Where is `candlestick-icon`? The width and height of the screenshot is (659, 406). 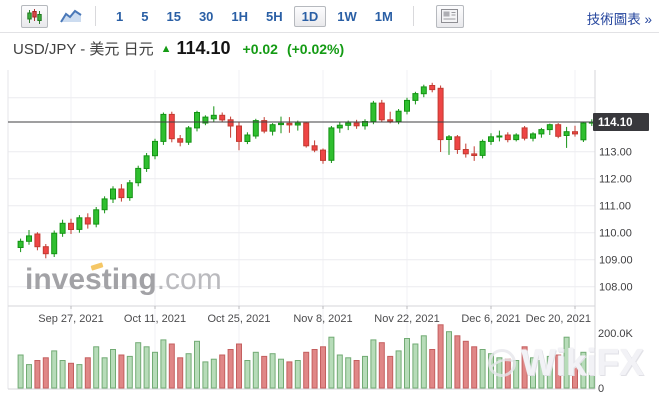
candlestick-icon is located at coordinates (34, 16).